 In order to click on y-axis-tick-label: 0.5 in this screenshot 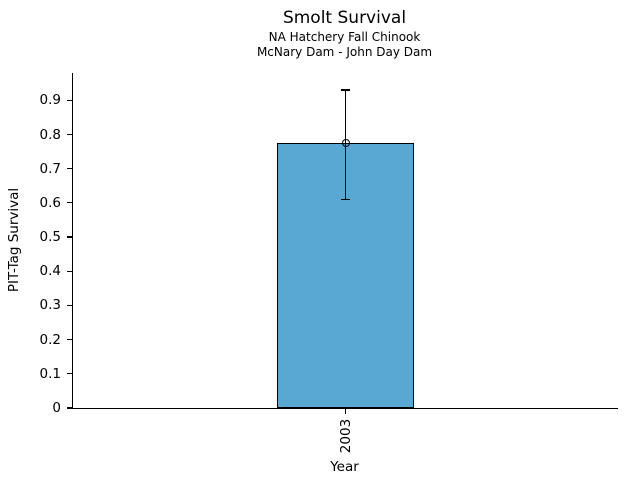, I will do `click(50, 237)`.